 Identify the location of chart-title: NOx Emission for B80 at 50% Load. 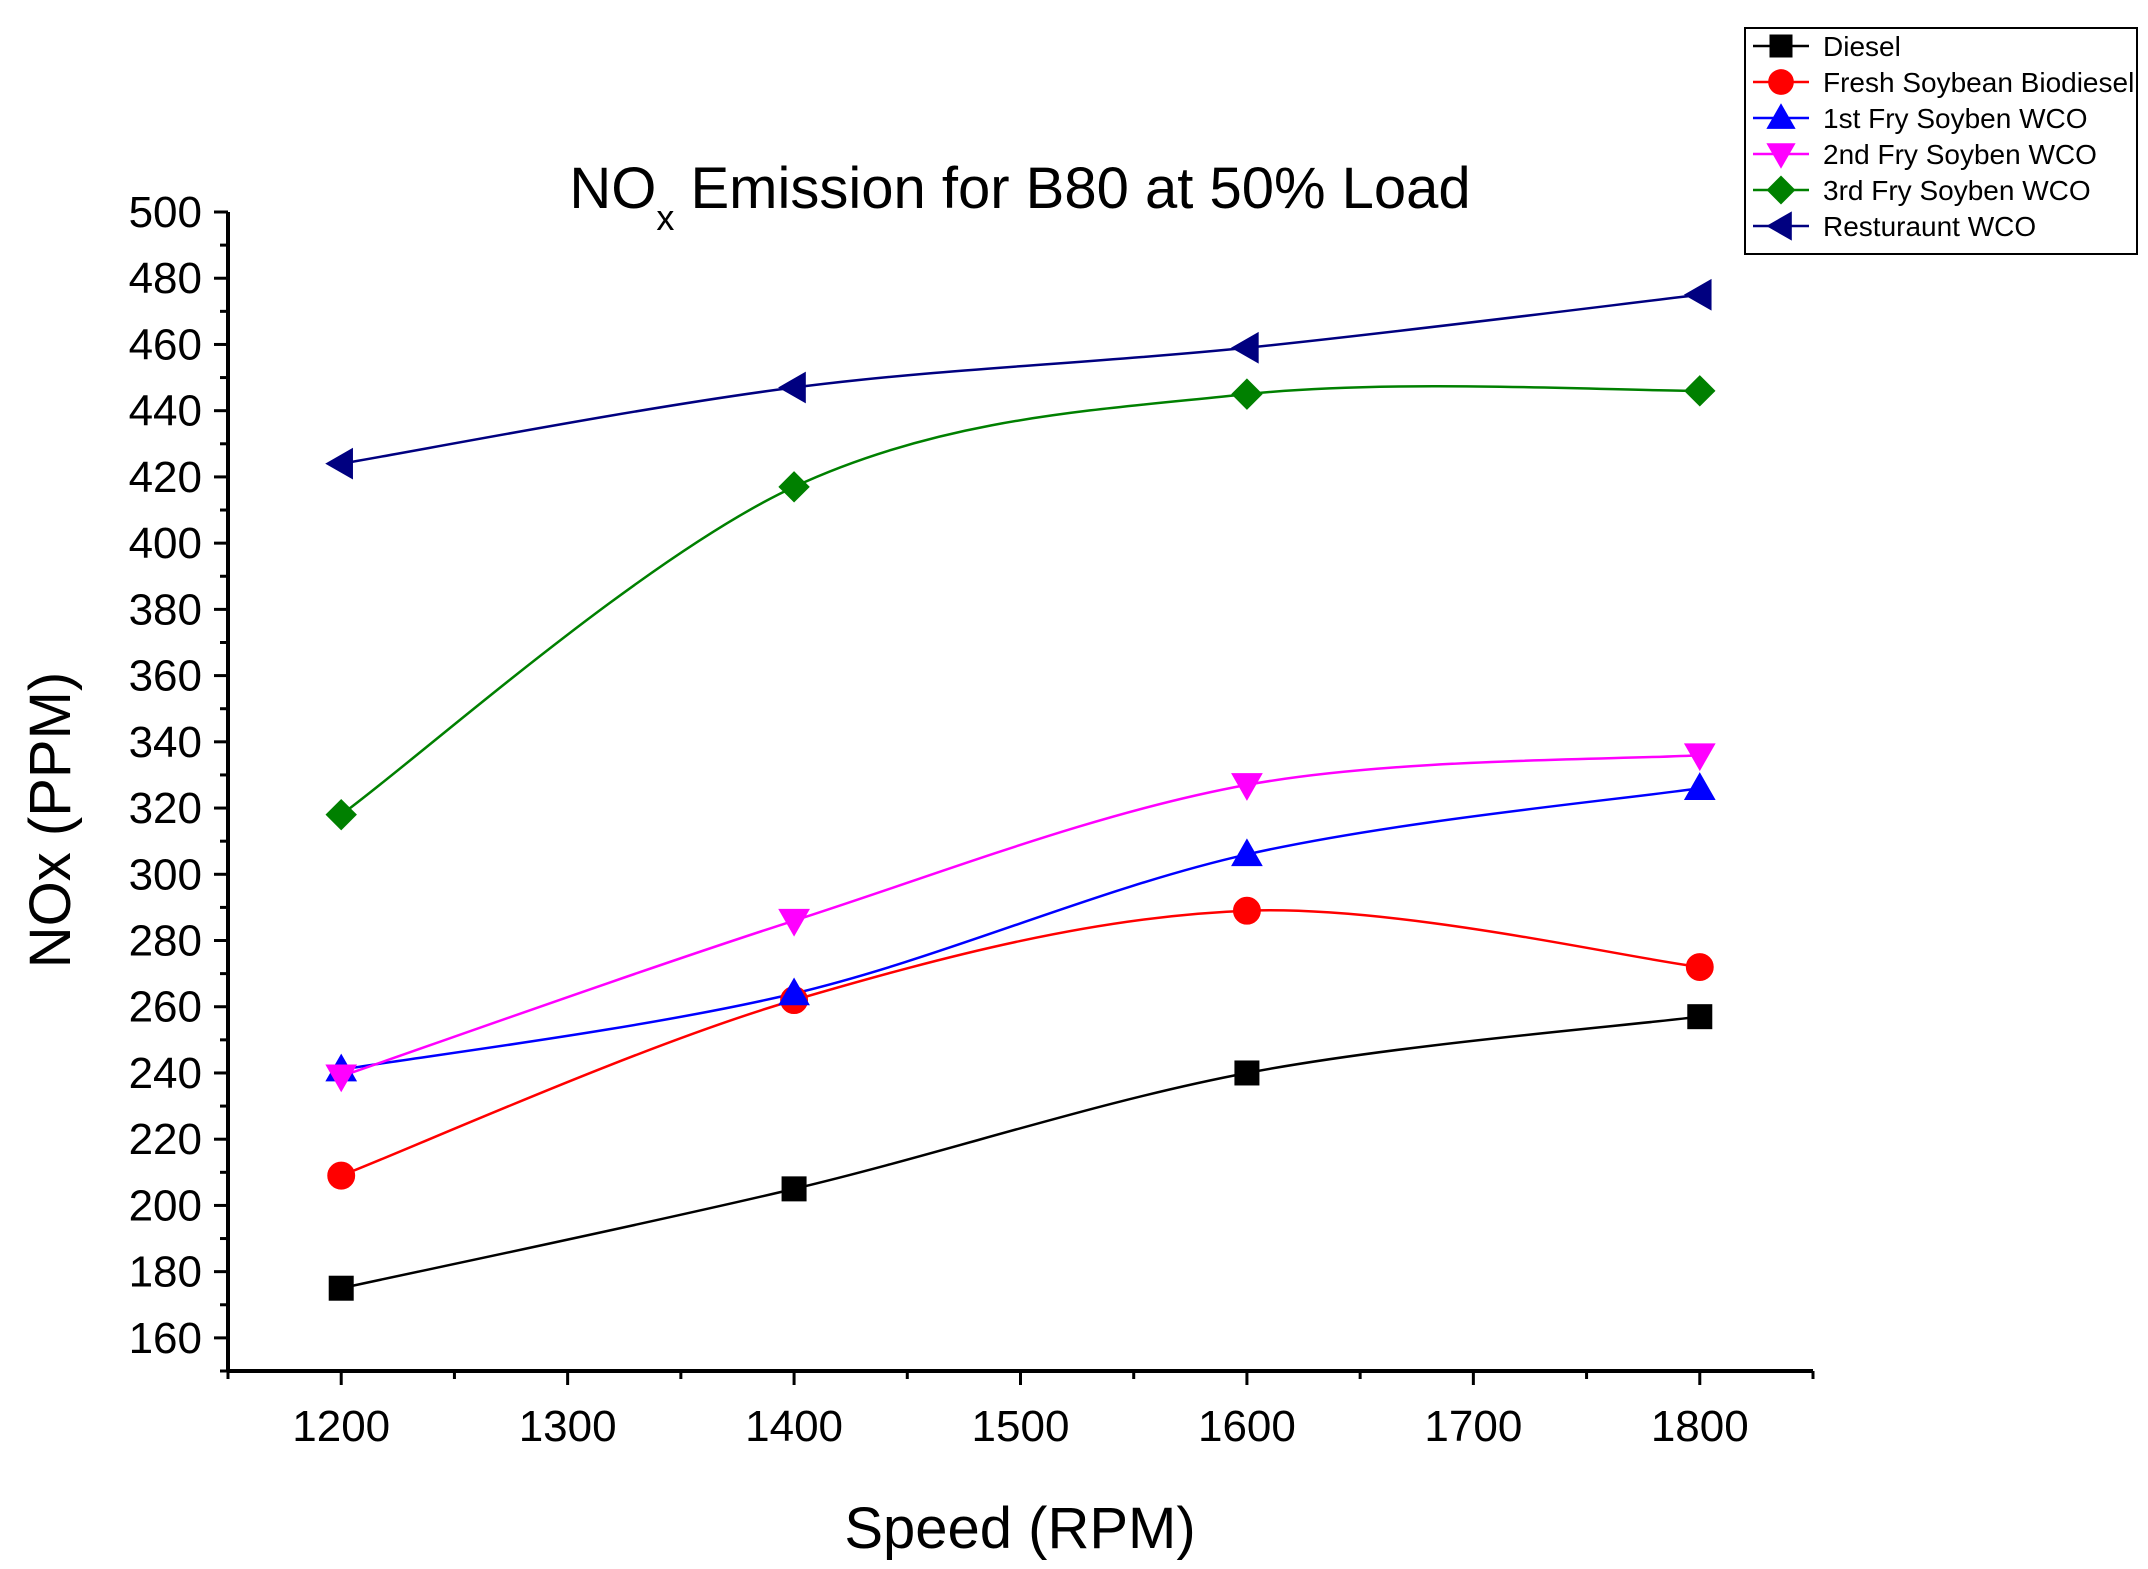
(1019, 197).